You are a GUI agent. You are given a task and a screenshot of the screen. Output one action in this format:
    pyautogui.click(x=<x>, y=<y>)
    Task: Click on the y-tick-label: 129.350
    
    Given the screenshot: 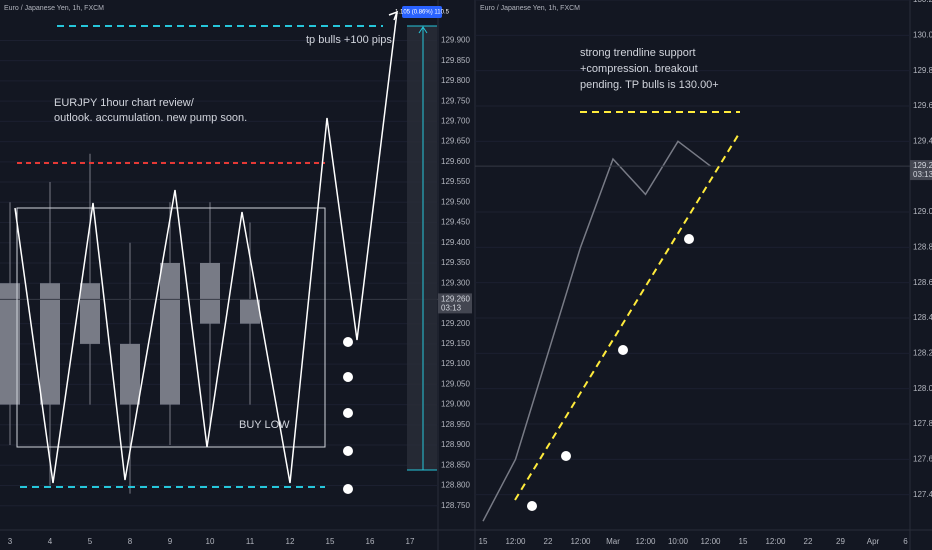 What is the action you would take?
    pyautogui.click(x=455, y=262)
    